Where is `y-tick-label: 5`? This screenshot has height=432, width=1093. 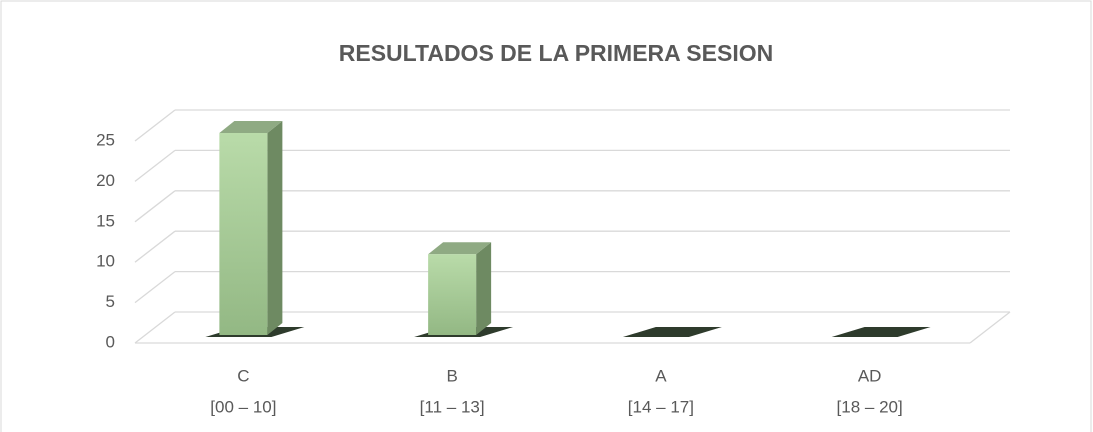
y-tick-label: 5 is located at coordinates (110, 301).